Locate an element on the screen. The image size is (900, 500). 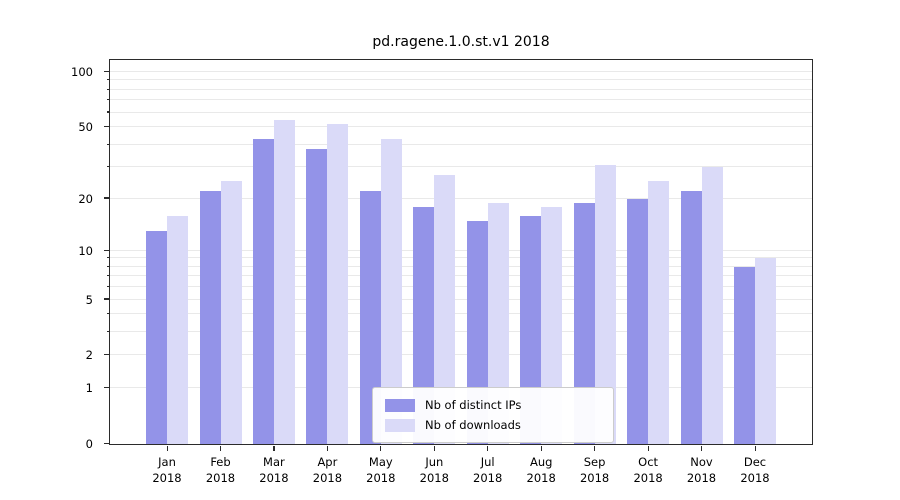
bar-nb-of-distinct-ips-apr is located at coordinates (317, 296).